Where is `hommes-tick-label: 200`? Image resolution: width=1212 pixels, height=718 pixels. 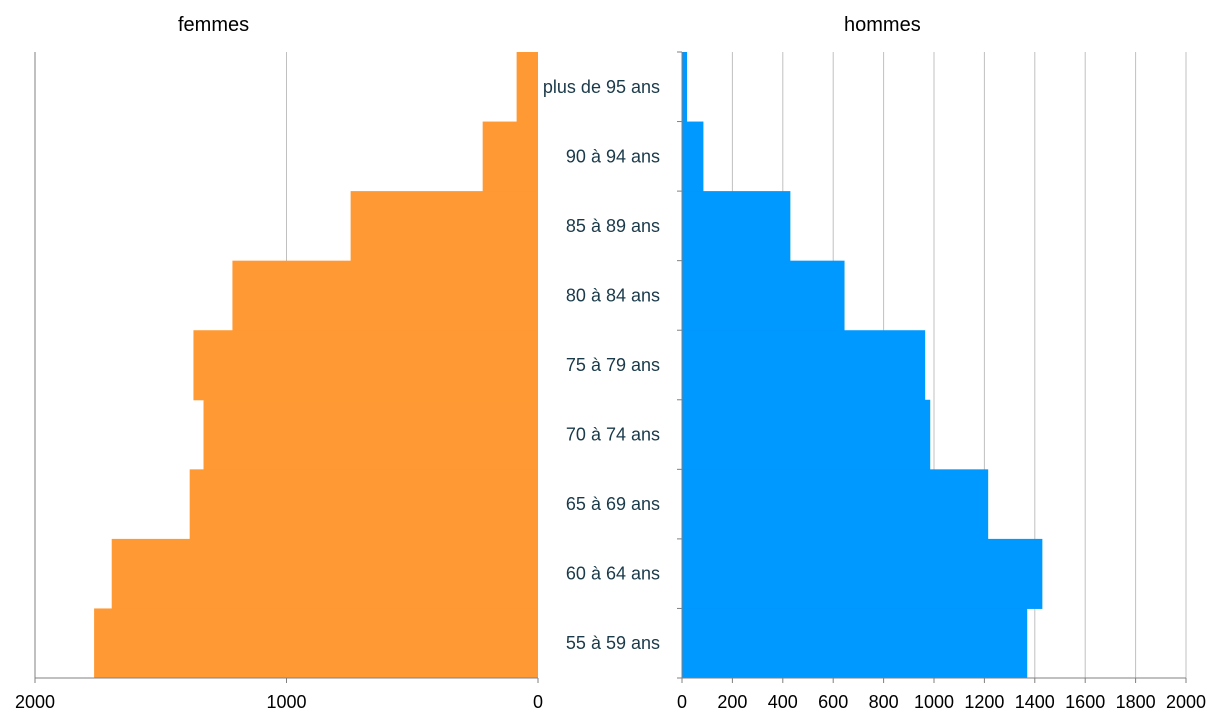
hommes-tick-label: 200 is located at coordinates (732, 702).